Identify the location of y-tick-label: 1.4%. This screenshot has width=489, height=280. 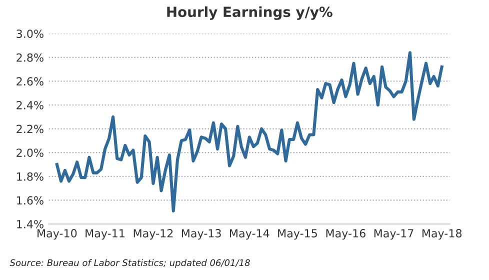
(30, 224).